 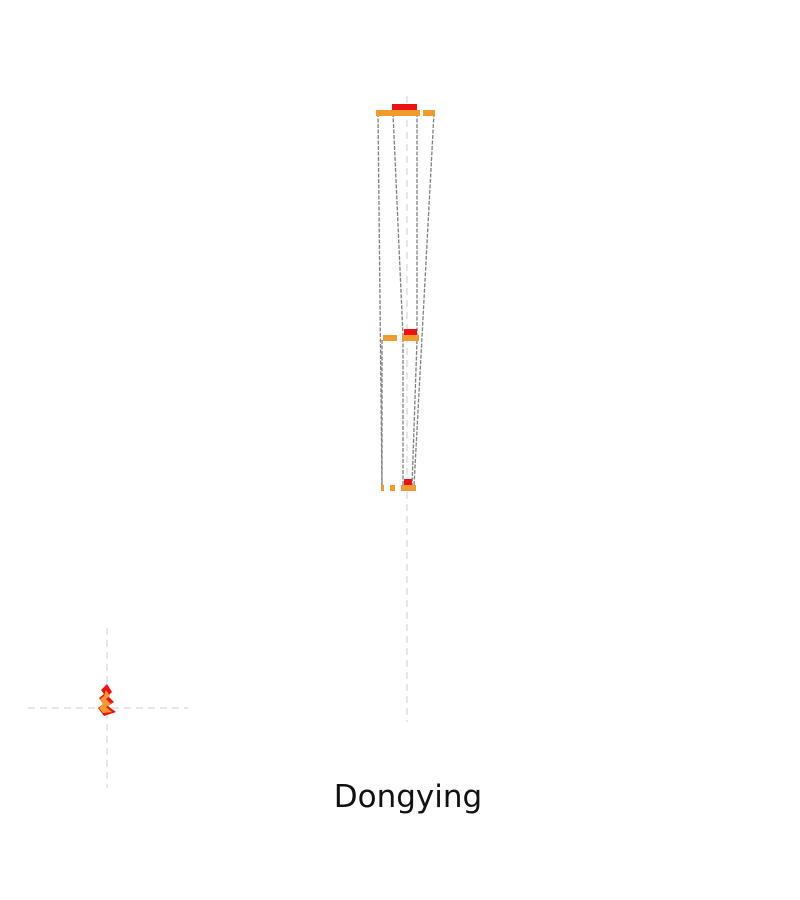 What do you see at coordinates (380, 300) in the screenshot?
I see `connector-outer-left` at bounding box center [380, 300].